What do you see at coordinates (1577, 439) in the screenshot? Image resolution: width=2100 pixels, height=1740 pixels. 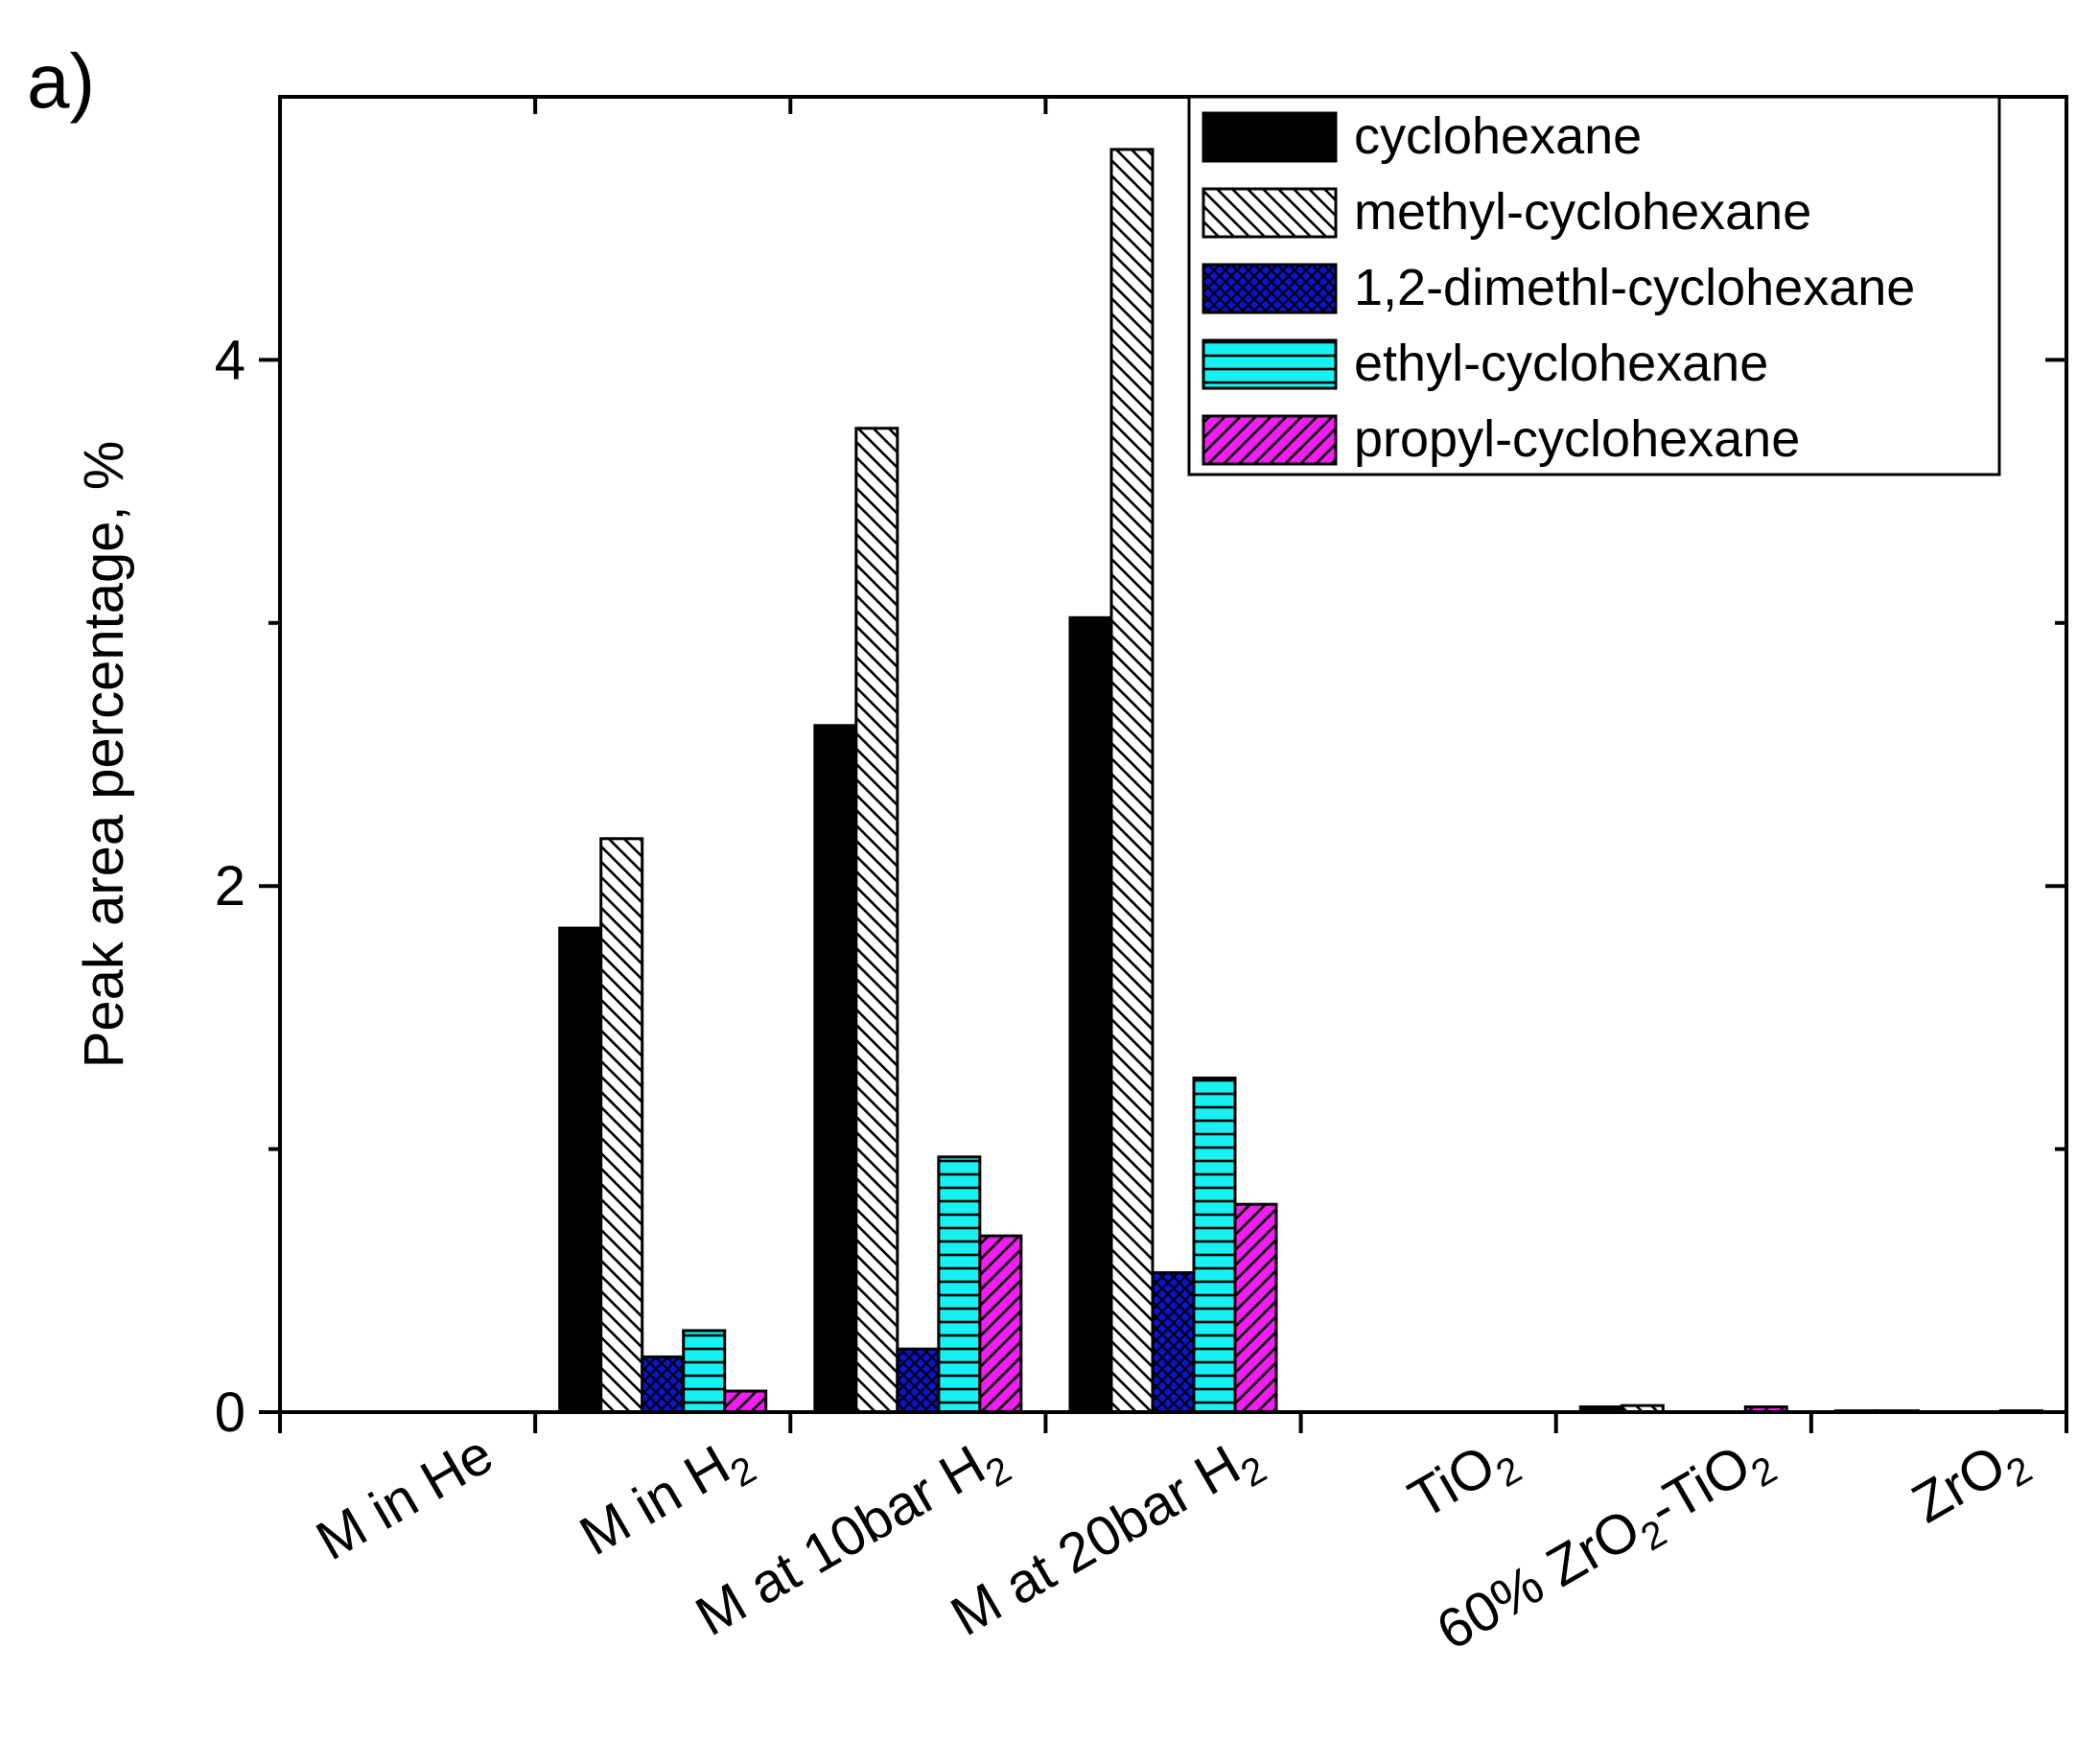 I see `legend-label: propyl-cyclohexane` at bounding box center [1577, 439].